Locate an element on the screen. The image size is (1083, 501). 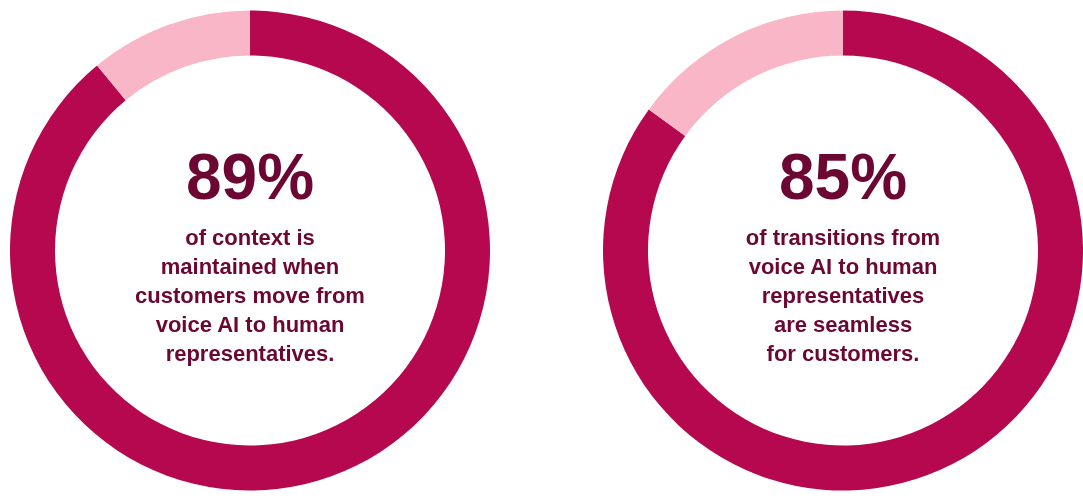
data-label: 85% is located at coordinates (843, 177).